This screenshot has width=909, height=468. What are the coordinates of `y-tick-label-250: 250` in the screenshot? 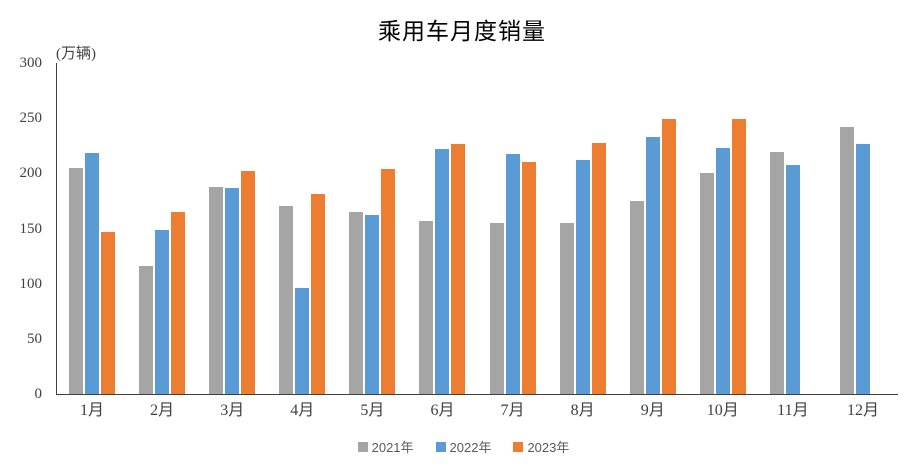 It's located at (31, 118).